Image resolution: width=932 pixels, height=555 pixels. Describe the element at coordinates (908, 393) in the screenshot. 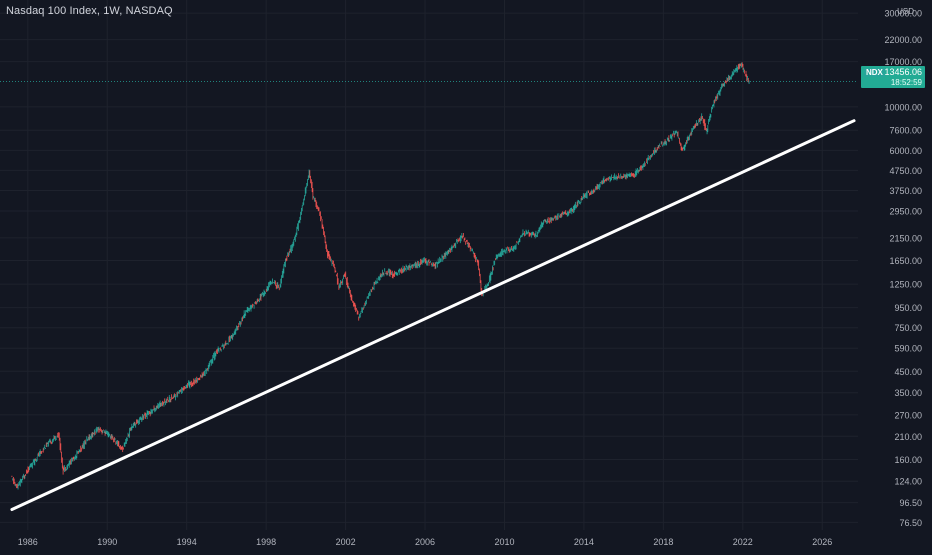

I see `y-tick-label: 350.00` at that location.